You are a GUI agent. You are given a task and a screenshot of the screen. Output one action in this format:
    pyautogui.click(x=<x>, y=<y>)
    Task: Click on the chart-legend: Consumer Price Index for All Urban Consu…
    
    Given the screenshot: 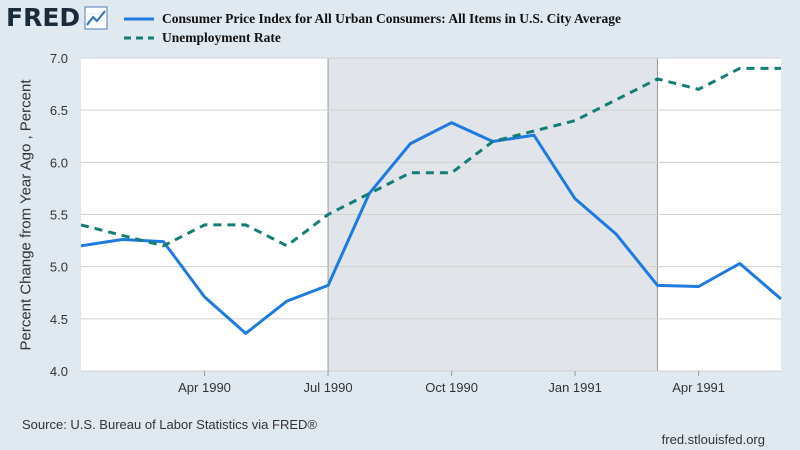 What is the action you would take?
    pyautogui.click(x=372, y=28)
    